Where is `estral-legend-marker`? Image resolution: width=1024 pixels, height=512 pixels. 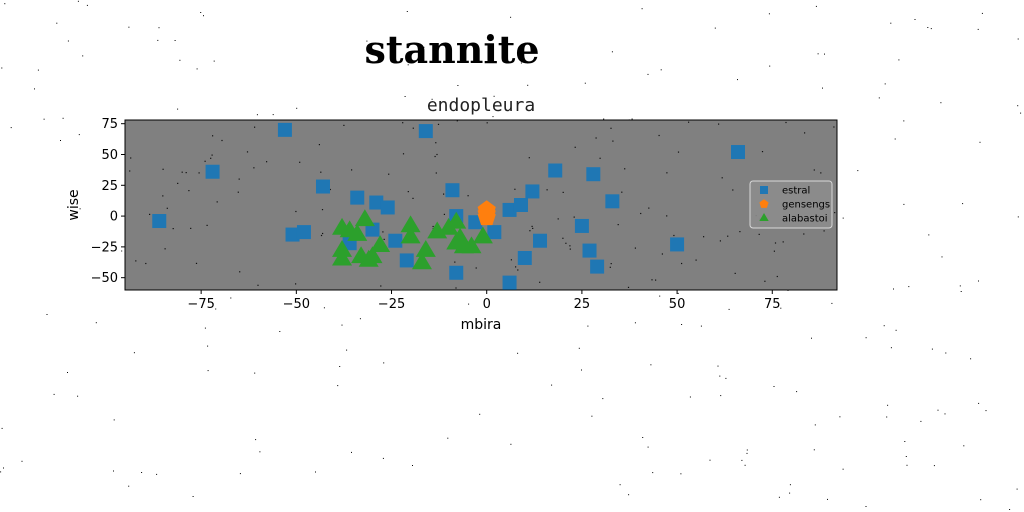
estral-legend-marker is located at coordinates (764, 190).